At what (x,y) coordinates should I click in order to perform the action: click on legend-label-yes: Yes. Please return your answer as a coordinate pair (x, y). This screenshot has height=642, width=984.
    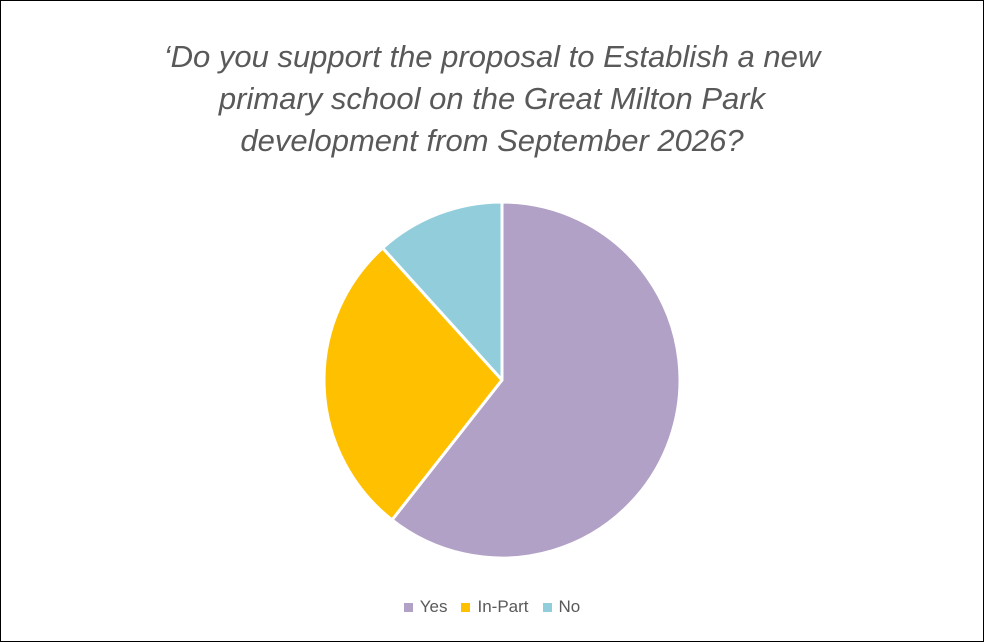
    Looking at the image, I should click on (434, 607).